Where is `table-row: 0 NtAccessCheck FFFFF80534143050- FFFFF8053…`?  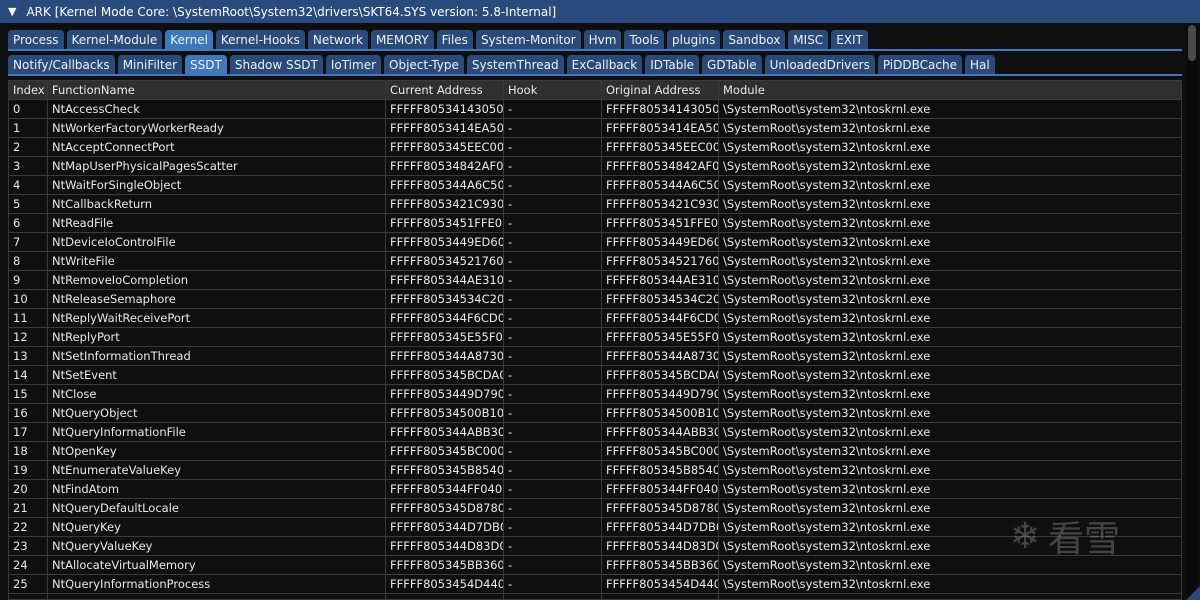
table-row: 0 NtAccessCheck FFFFF80534143050- FFFFF8053… is located at coordinates (595, 109).